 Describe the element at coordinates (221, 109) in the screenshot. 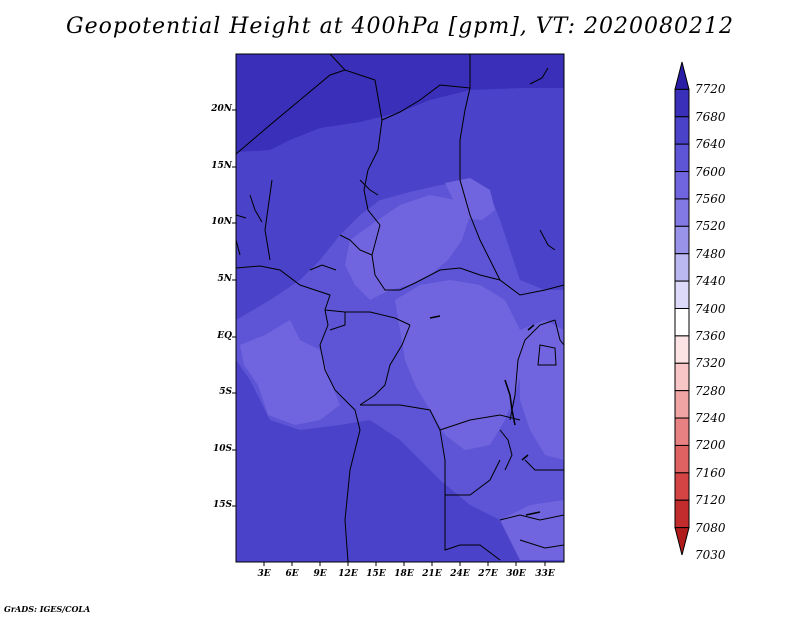

I see `lat-label-20n: 20N` at that location.